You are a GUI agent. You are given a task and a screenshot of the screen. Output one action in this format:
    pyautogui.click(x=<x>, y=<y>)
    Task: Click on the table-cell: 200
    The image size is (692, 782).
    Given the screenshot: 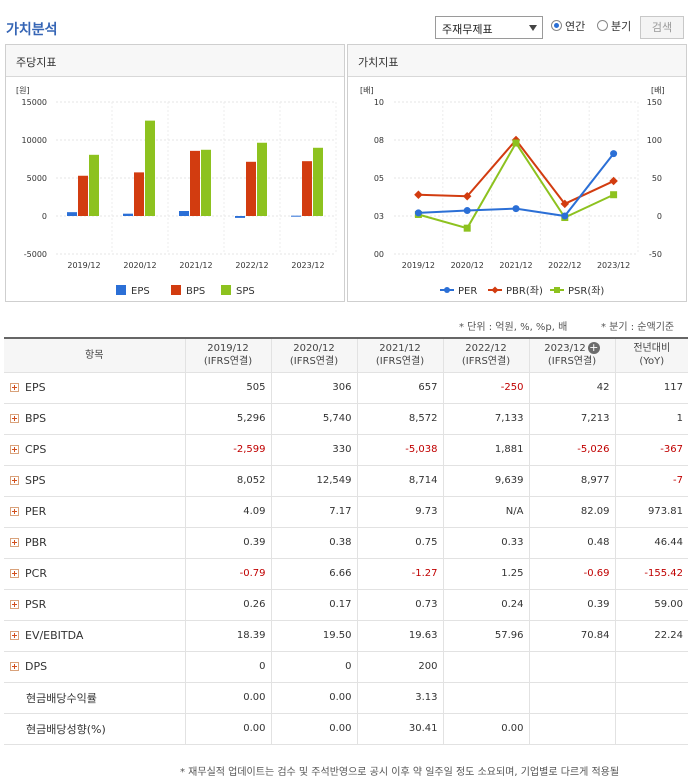 What is the action you would take?
    pyautogui.click(x=400, y=667)
    